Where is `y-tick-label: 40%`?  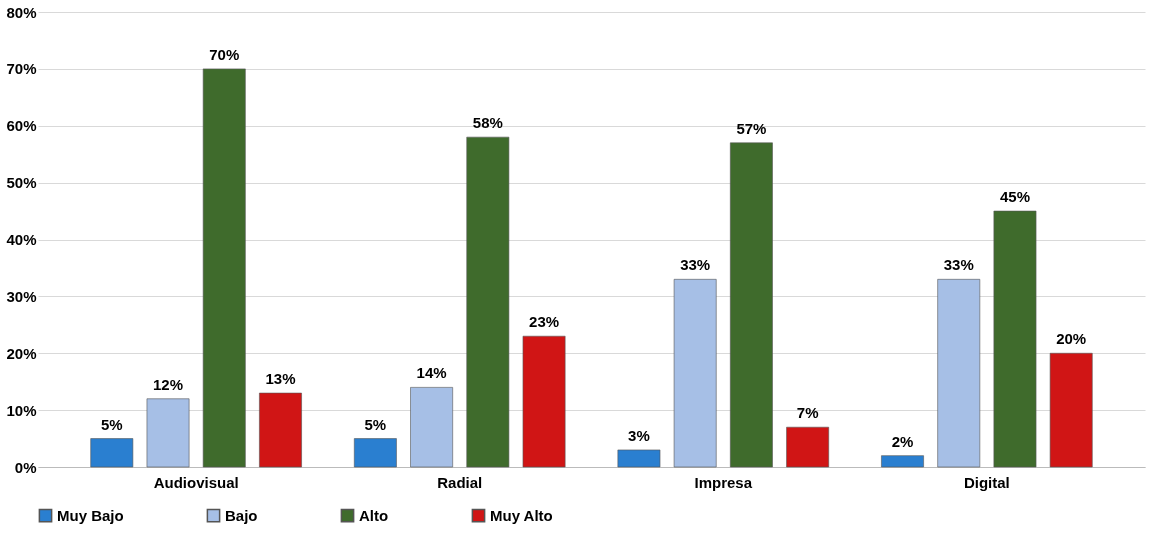
y-tick-label: 40% is located at coordinates (21, 239).